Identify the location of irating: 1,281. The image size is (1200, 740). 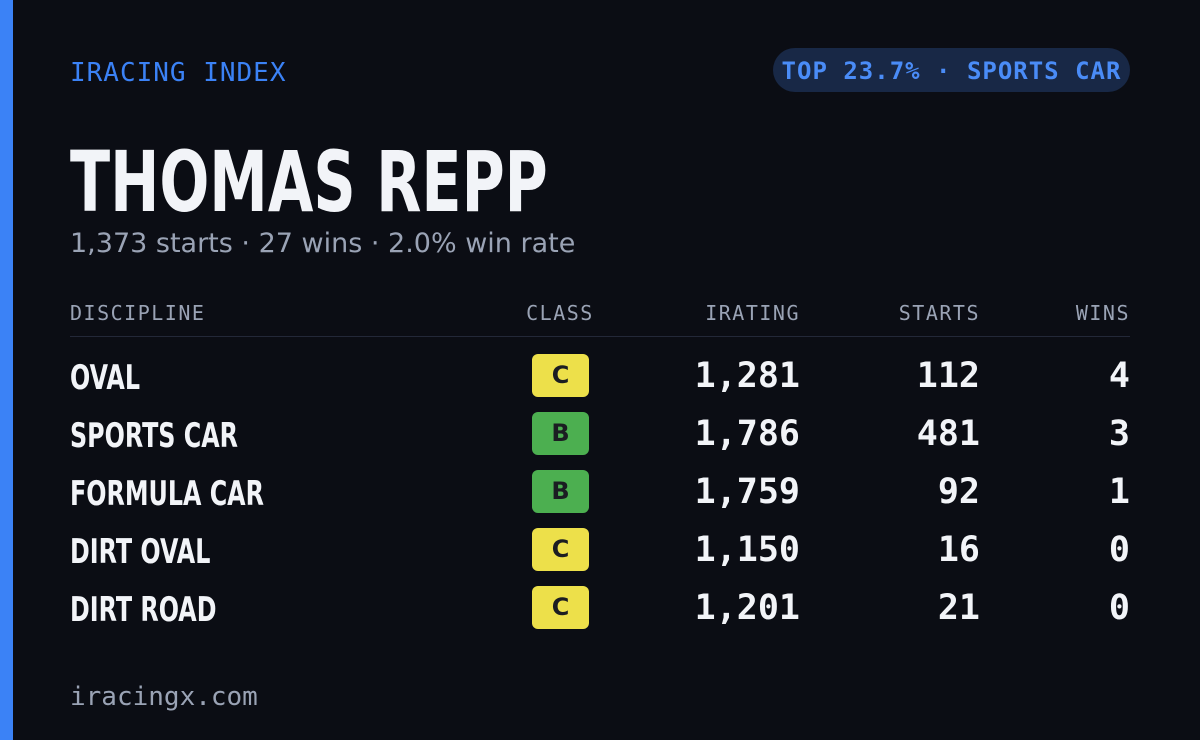
(747, 376).